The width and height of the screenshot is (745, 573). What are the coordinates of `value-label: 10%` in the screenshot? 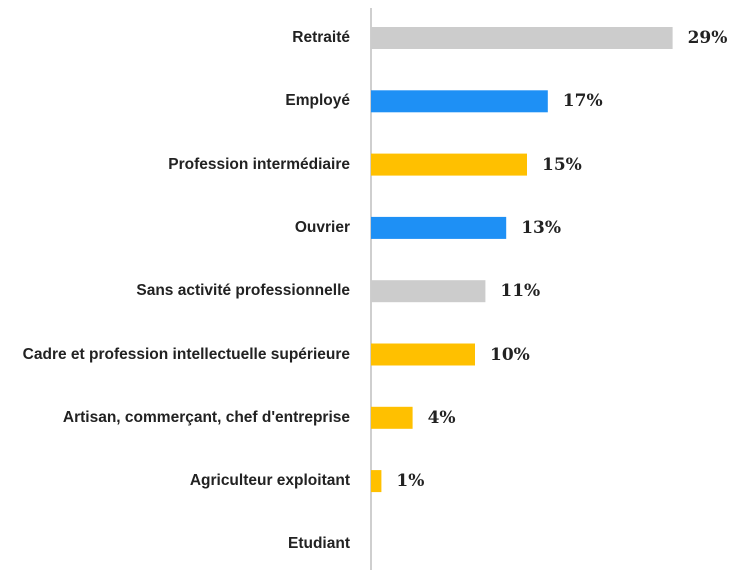 It's located at (510, 354).